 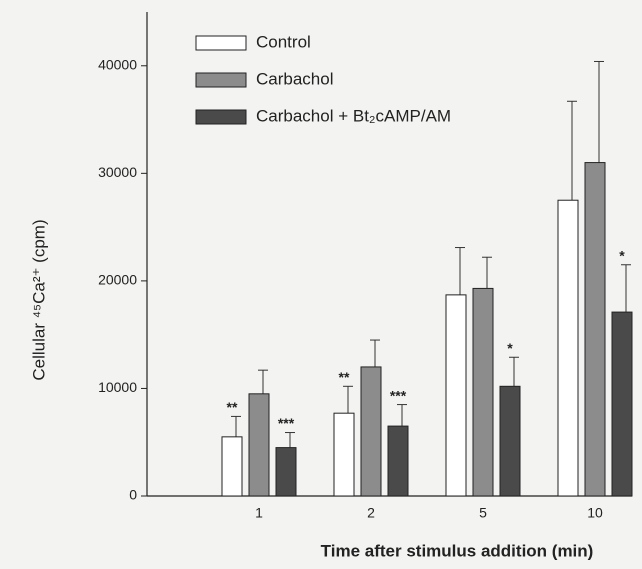 What do you see at coordinates (259, 513) in the screenshot?
I see `x-tick-label: 1` at bounding box center [259, 513].